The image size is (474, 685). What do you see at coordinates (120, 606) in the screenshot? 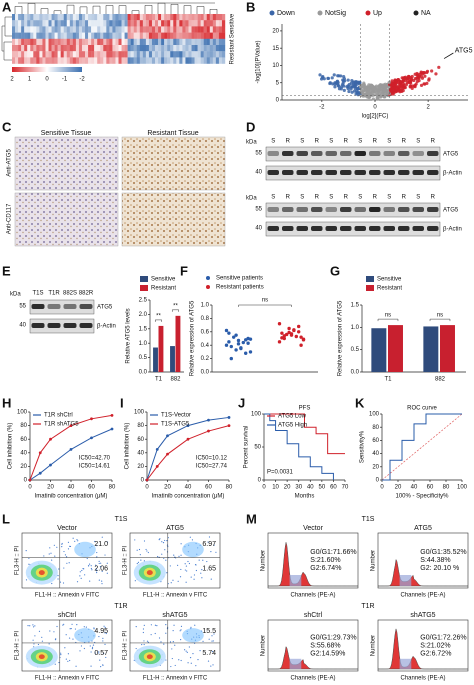
I see `group-title: T1R` at bounding box center [120, 606].